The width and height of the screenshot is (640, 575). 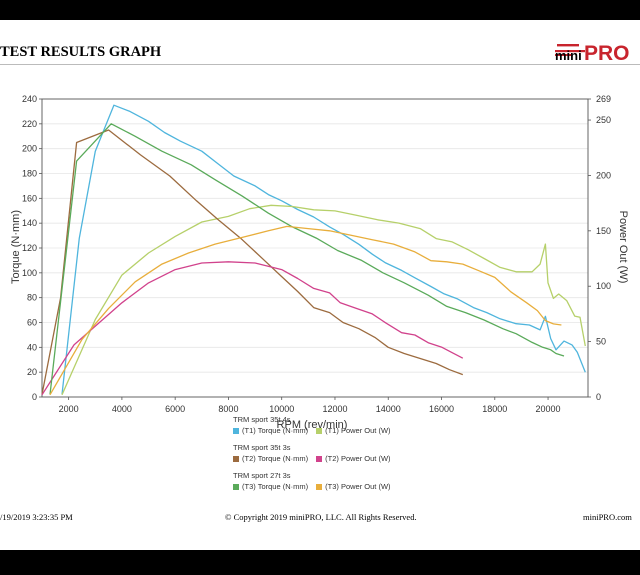 I want to click on y-tick-label: 0, so click(x=34, y=397).